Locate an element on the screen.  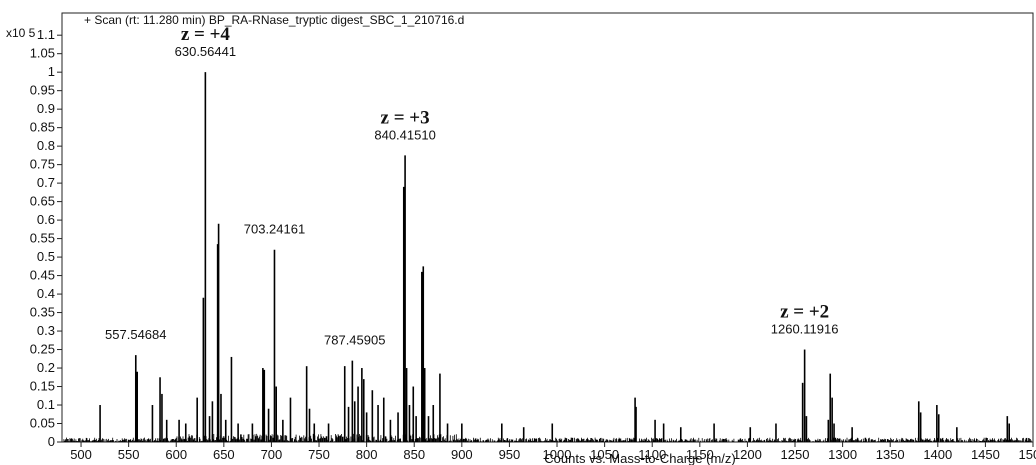
y-tick-label-15: 0.75 is located at coordinates (42, 164).